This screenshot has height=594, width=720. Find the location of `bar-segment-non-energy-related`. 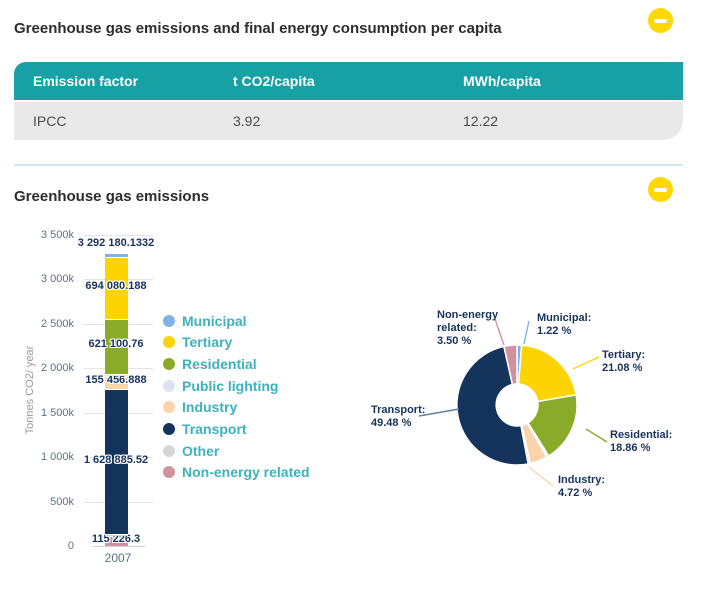

bar-segment-non-energy-related is located at coordinates (116, 540).